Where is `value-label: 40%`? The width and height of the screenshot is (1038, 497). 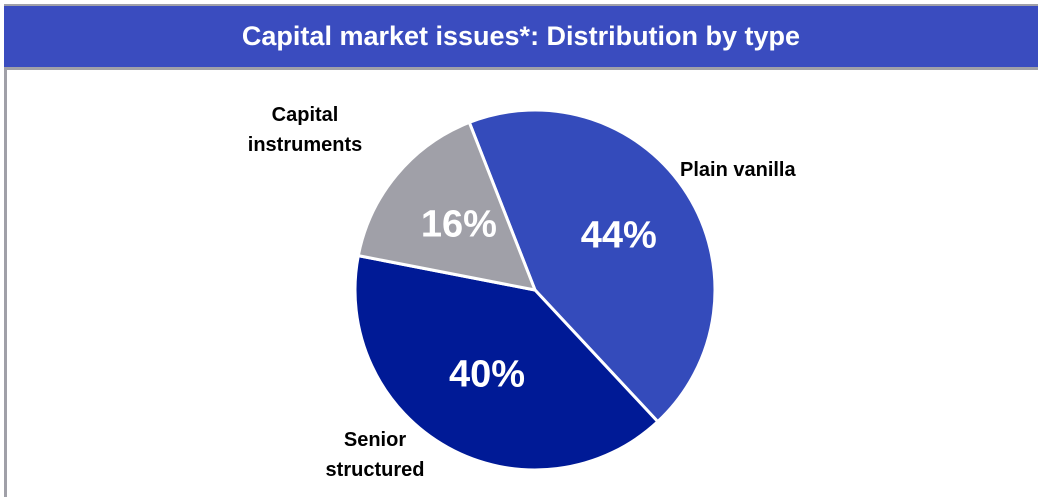
value-label: 40% is located at coordinates (487, 375).